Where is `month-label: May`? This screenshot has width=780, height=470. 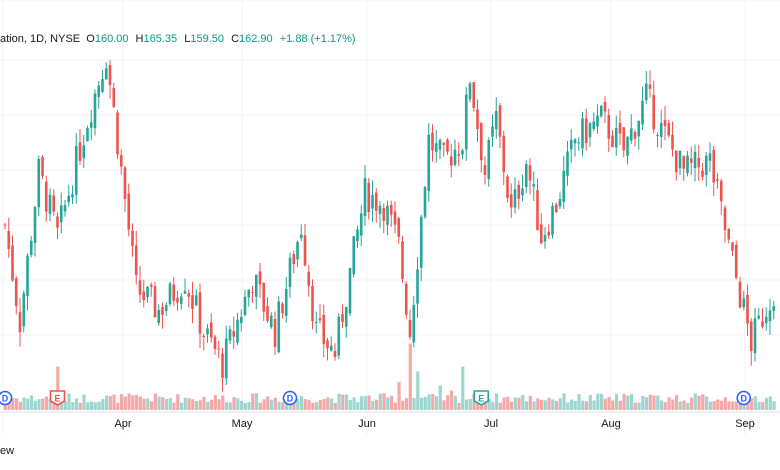 month-label: May is located at coordinates (242, 424).